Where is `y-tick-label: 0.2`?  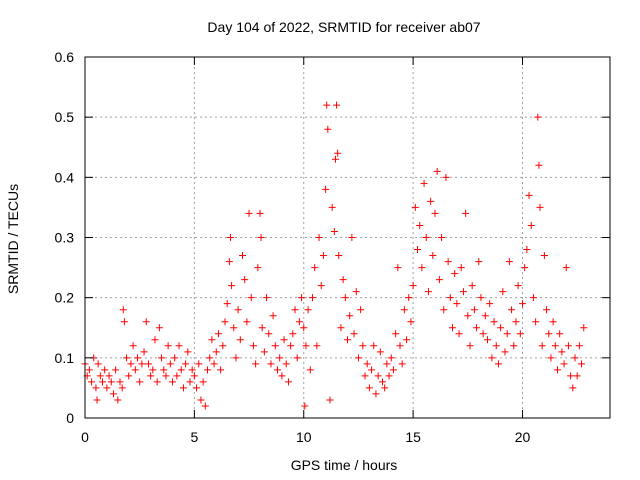
y-tick-label: 0.2 is located at coordinates (65, 298).